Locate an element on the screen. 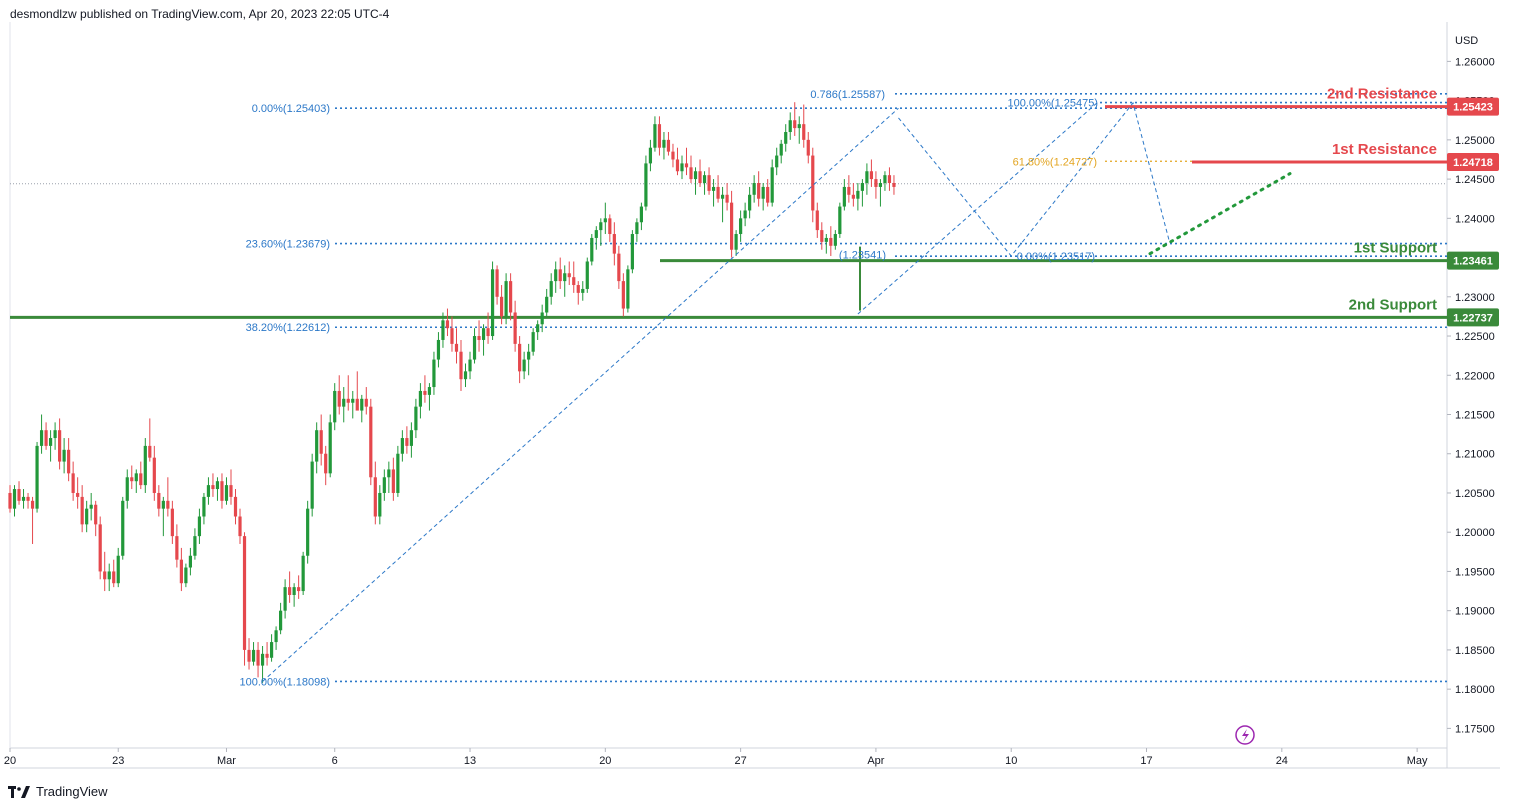  fib-level-label: 0.786(1.25587) is located at coordinates (847, 95).